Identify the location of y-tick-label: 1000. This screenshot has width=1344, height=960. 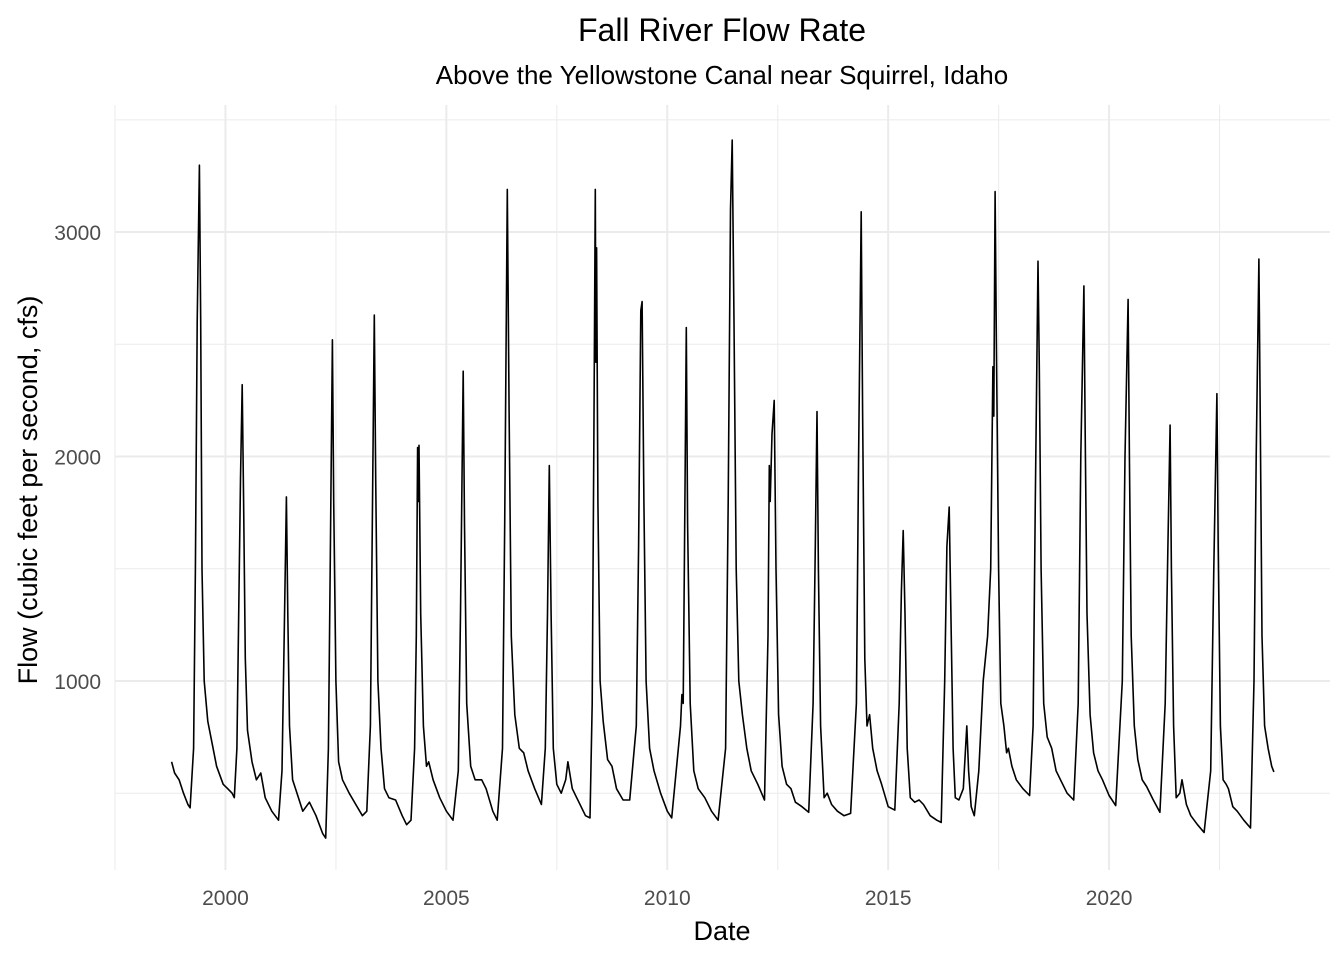
(77, 682).